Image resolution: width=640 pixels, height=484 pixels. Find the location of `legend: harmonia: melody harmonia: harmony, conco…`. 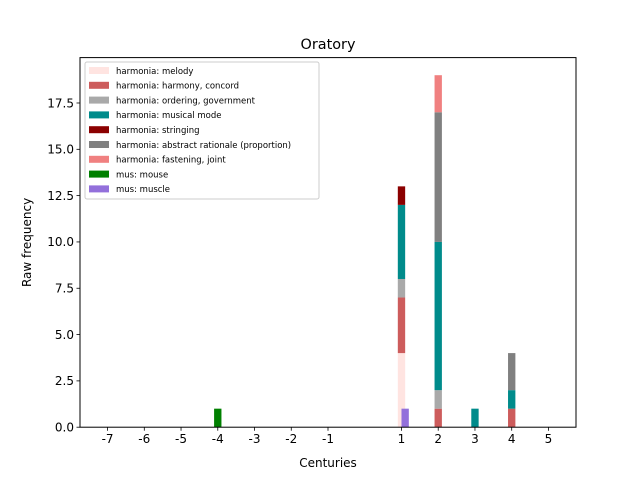

legend: harmonia: melody harmonia: harmony, conco… is located at coordinates (202, 130).